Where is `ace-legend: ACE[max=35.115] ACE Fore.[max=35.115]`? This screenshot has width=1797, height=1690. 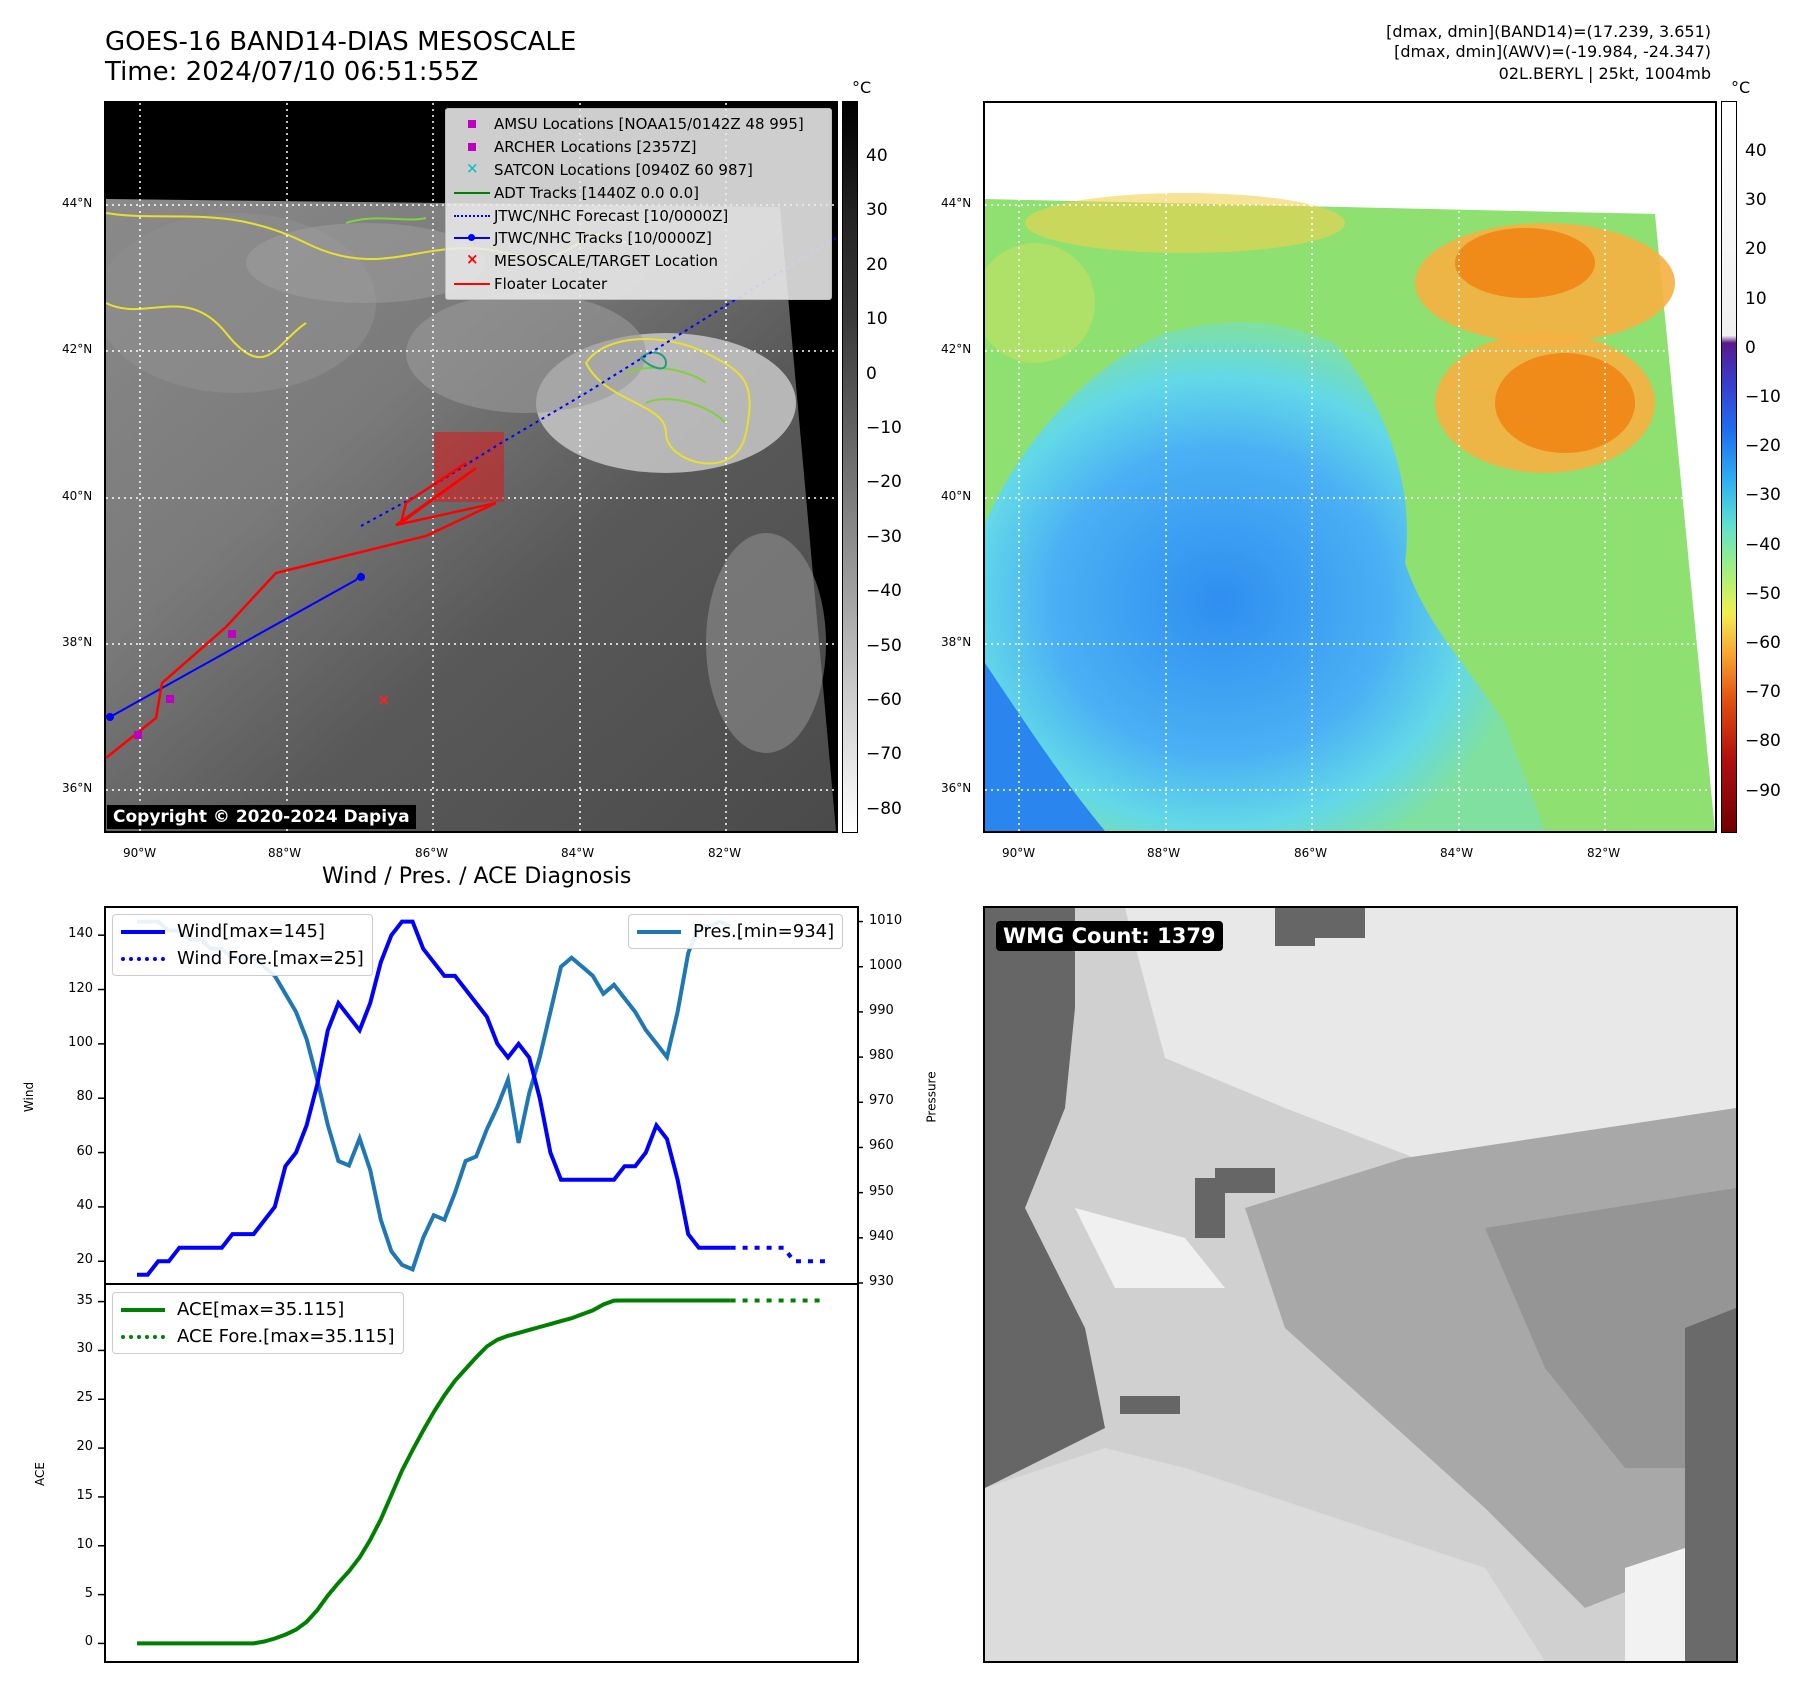 ace-legend: ACE[max=35.115] ACE Fore.[max=35.115] is located at coordinates (258, 1323).